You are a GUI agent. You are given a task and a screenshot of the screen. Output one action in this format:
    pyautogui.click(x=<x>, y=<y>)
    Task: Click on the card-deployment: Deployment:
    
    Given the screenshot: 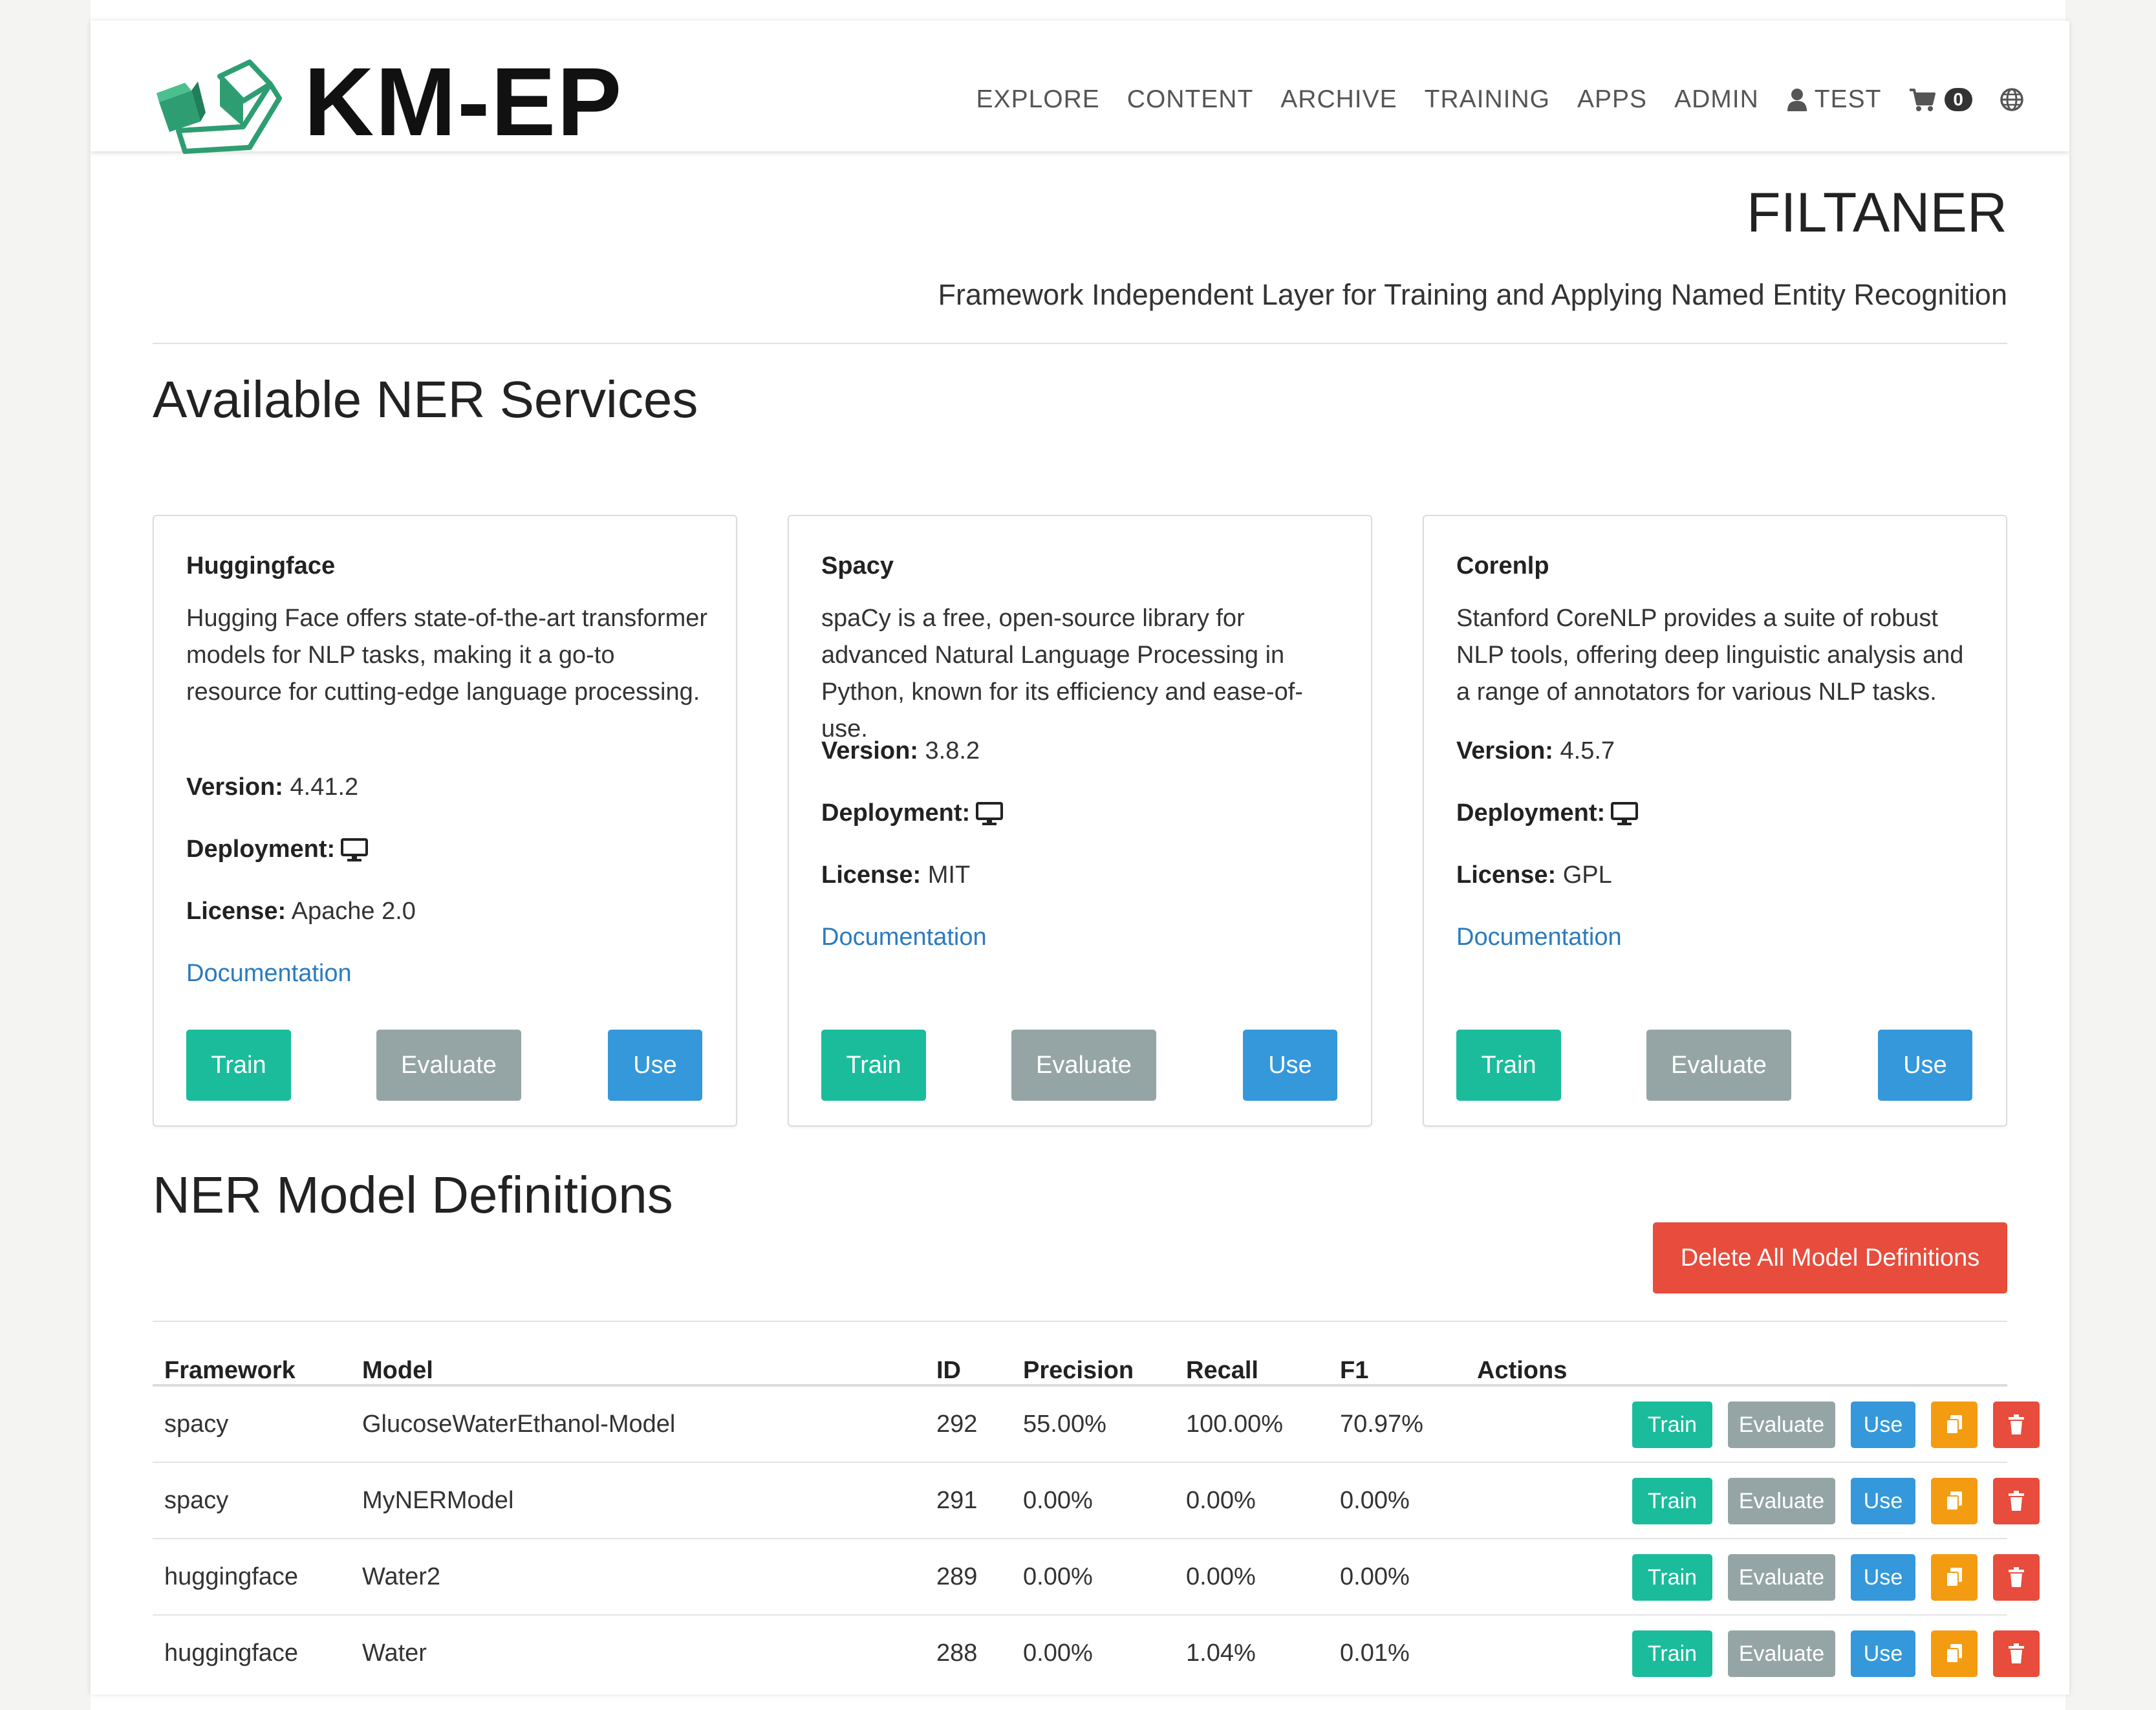 What is the action you would take?
    pyautogui.click(x=913, y=813)
    